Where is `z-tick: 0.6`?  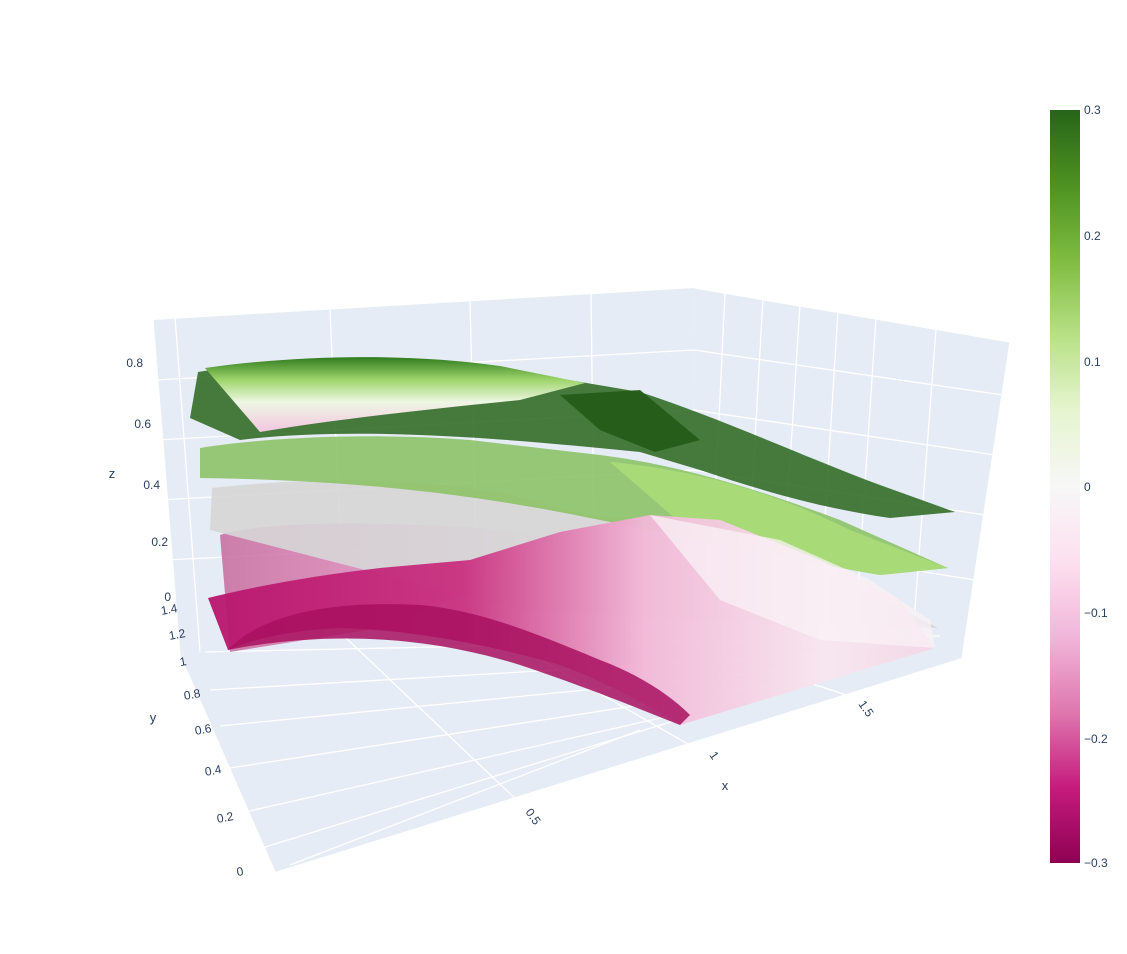
z-tick: 0.6 is located at coordinates (142, 424).